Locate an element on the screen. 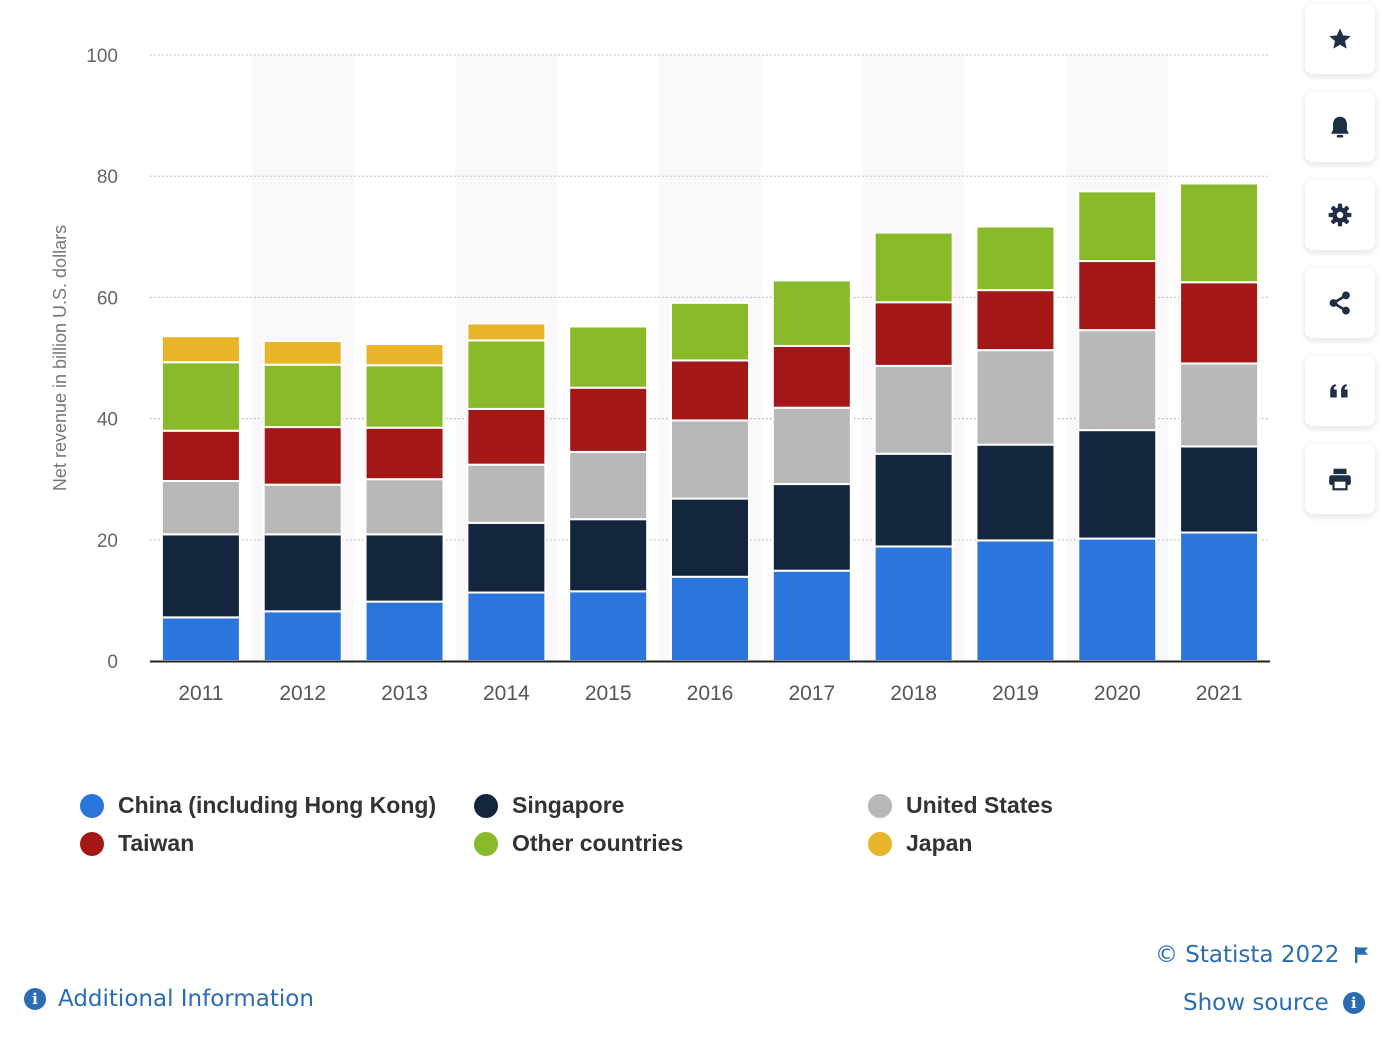 The height and width of the screenshot is (1054, 1382). copyright-text: © Statista 2022 is located at coordinates (1247, 955).